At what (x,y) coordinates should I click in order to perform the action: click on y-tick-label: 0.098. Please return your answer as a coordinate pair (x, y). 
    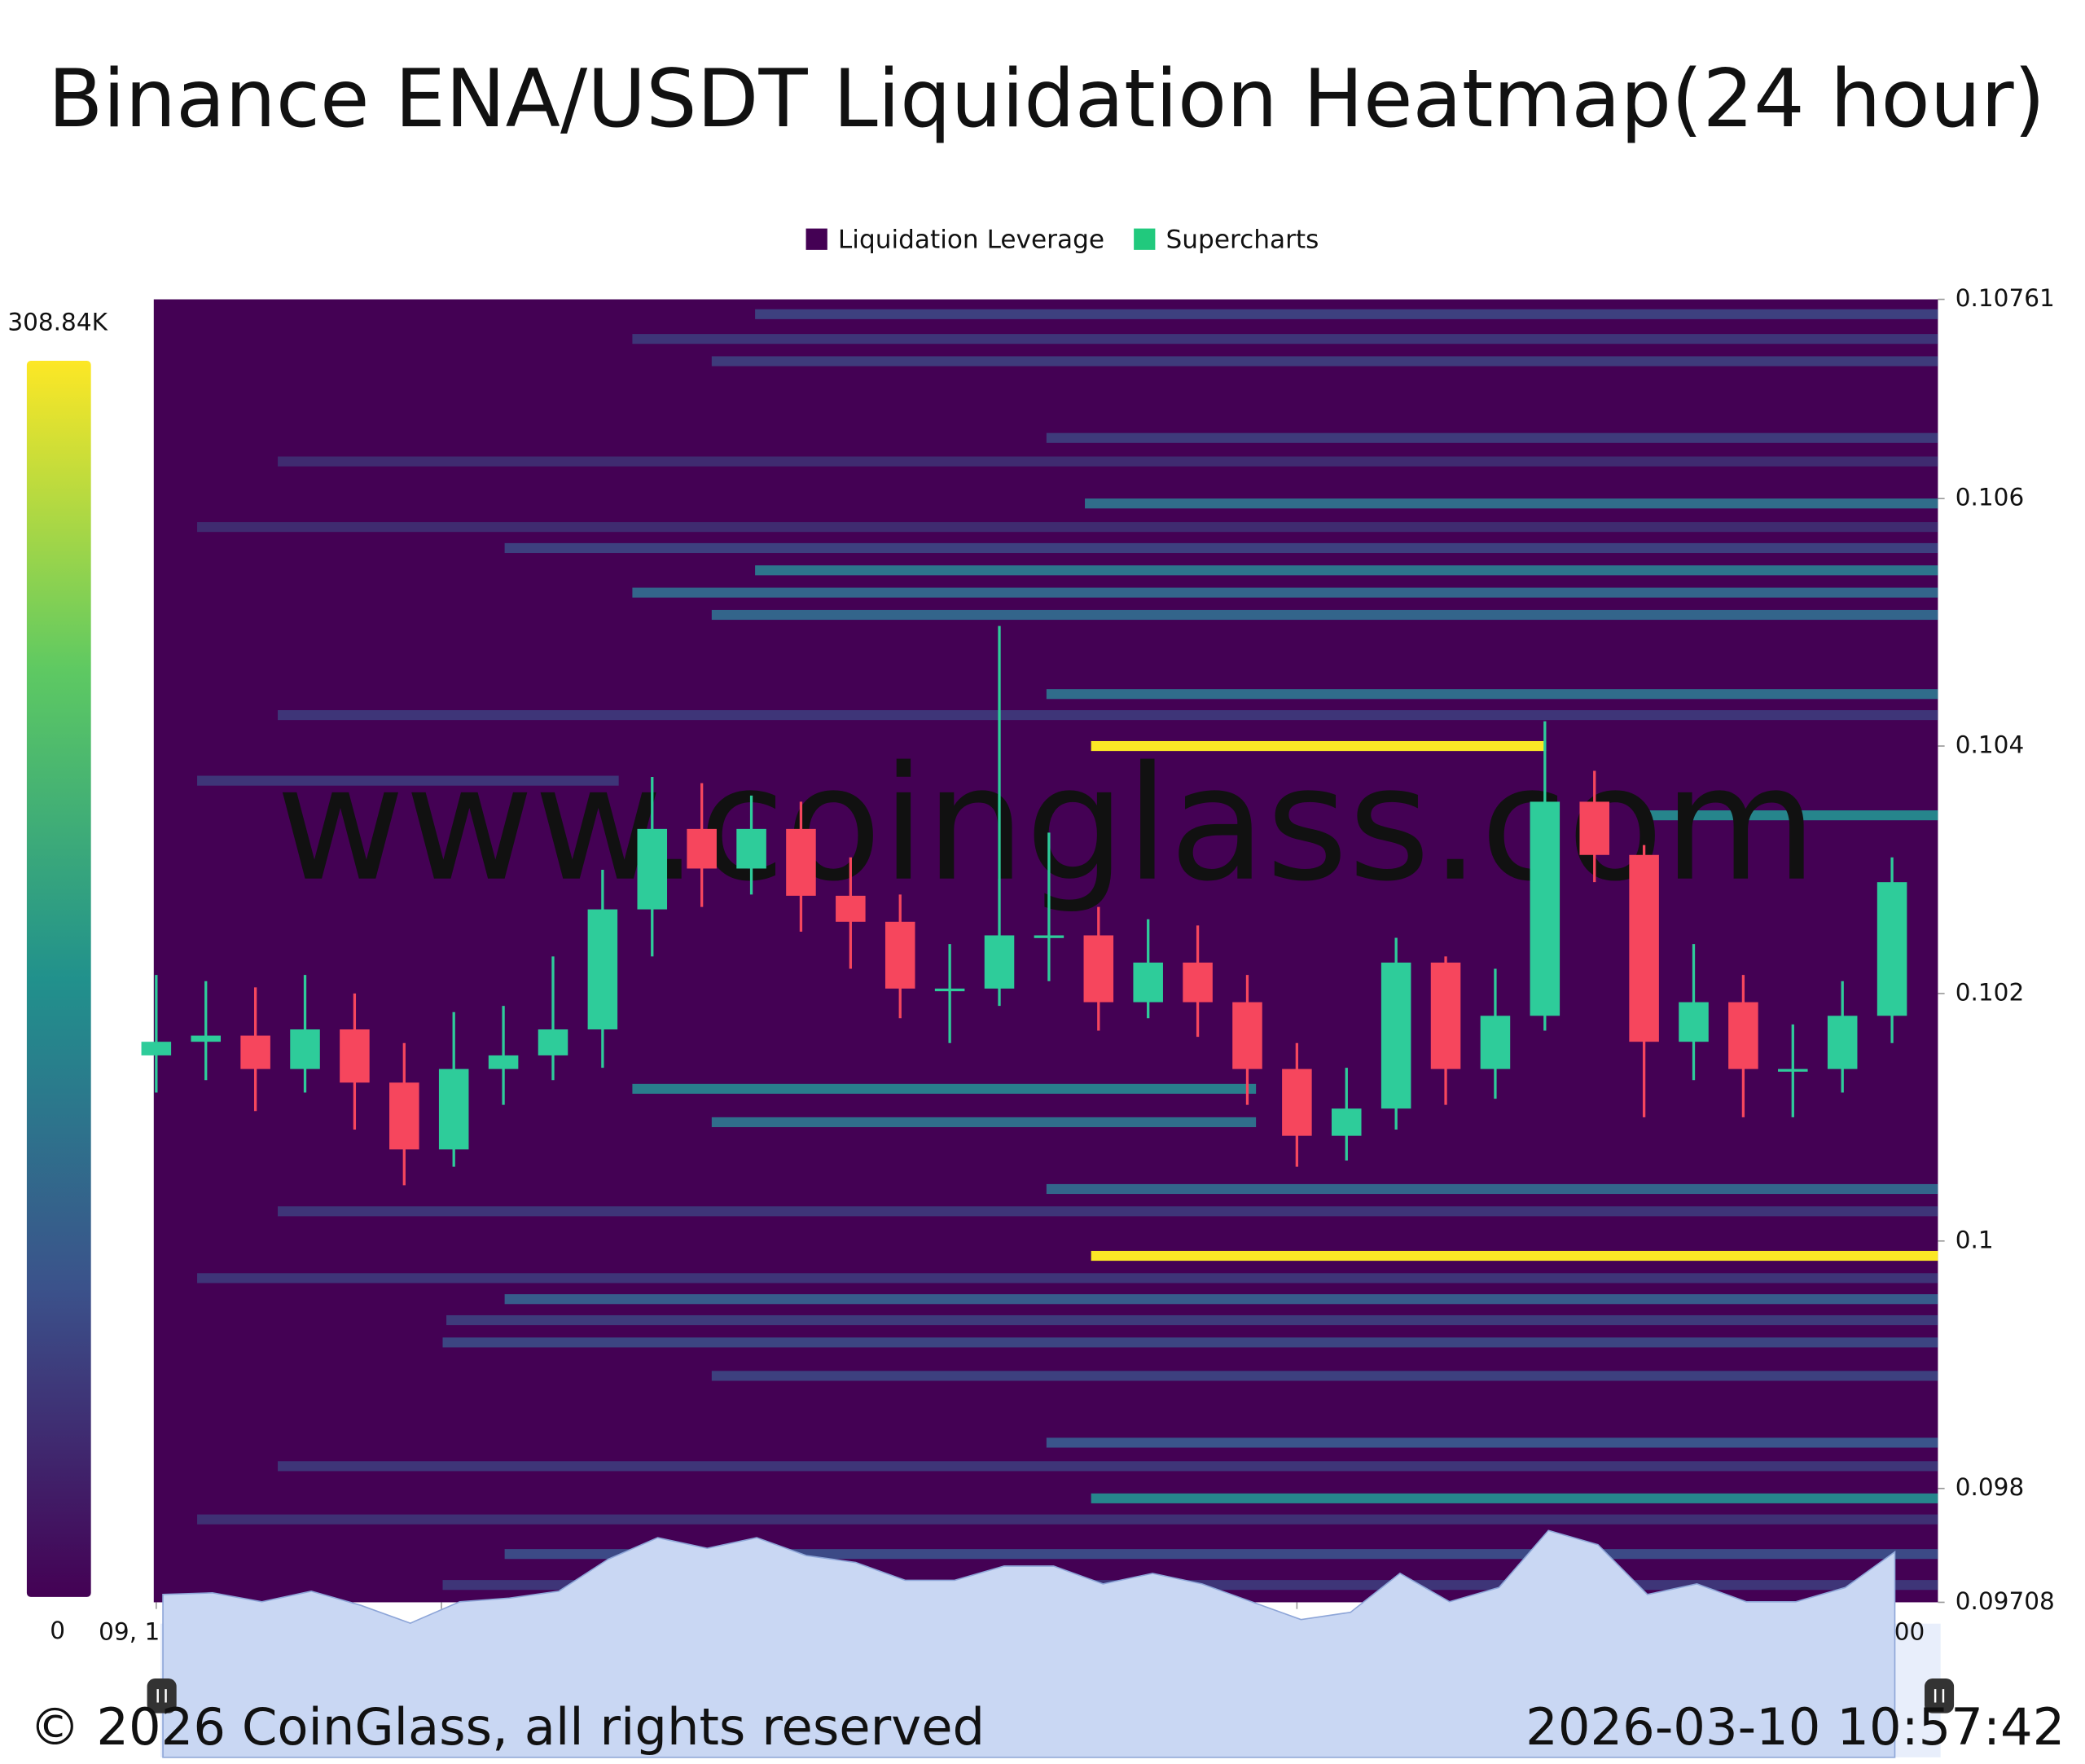
    Looking at the image, I should click on (1990, 1487).